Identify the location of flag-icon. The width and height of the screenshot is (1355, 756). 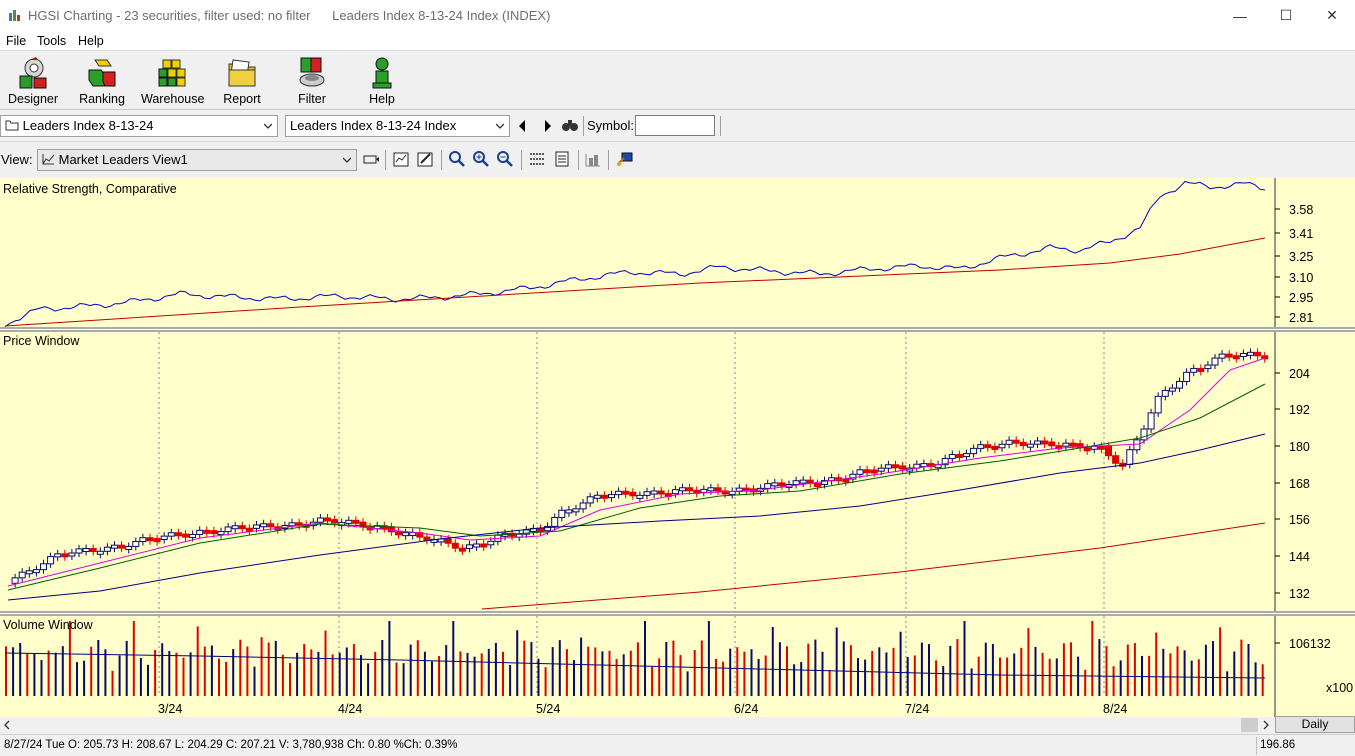
(625, 159).